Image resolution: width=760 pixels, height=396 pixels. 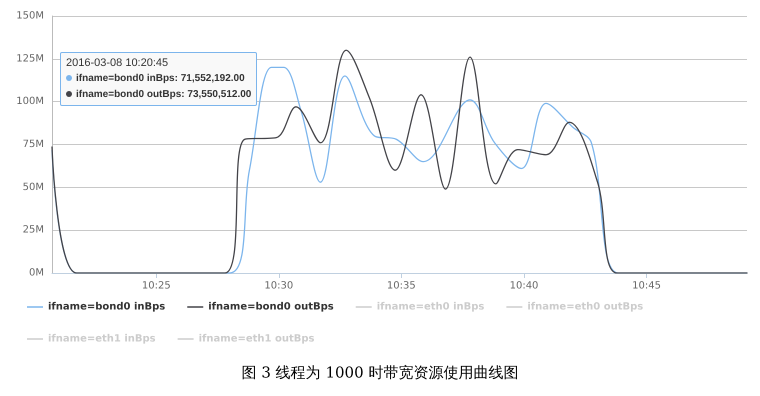 What do you see at coordinates (279, 286) in the screenshot?
I see `x-tick-label: 10:30` at bounding box center [279, 286].